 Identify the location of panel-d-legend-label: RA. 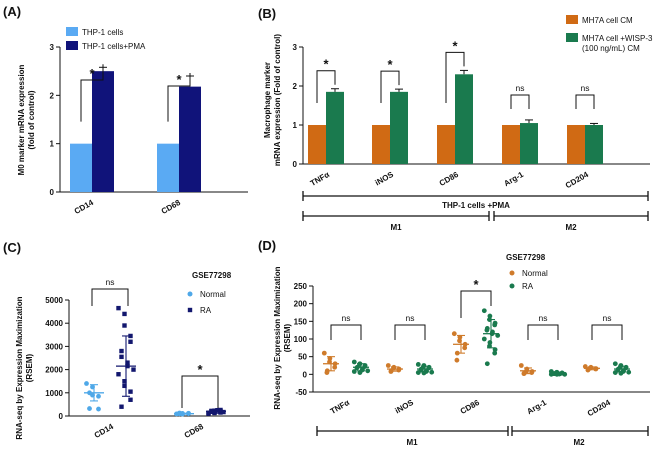
(528, 286).